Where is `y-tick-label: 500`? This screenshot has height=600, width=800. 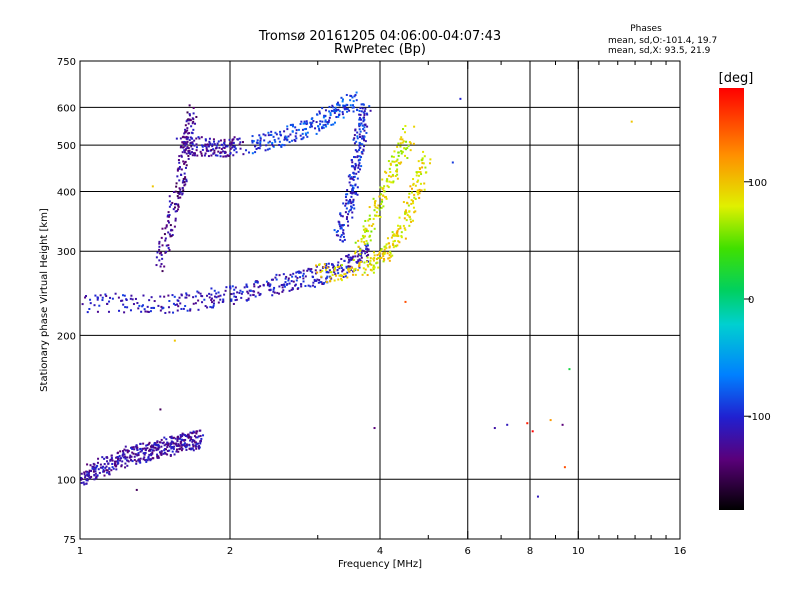
y-tick-label: 500 is located at coordinates (66, 146).